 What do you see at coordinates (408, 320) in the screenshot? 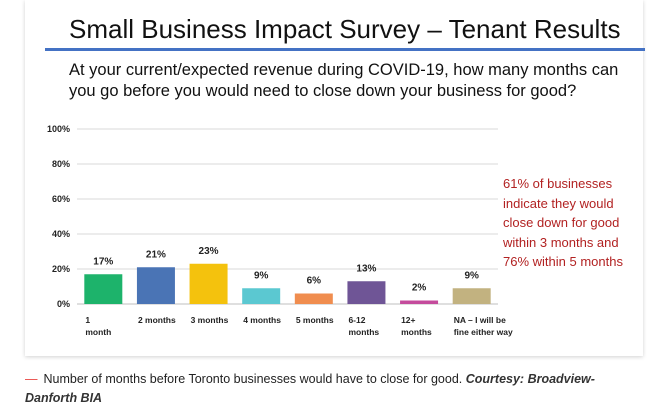
I see `x-category-label: 12+` at bounding box center [408, 320].